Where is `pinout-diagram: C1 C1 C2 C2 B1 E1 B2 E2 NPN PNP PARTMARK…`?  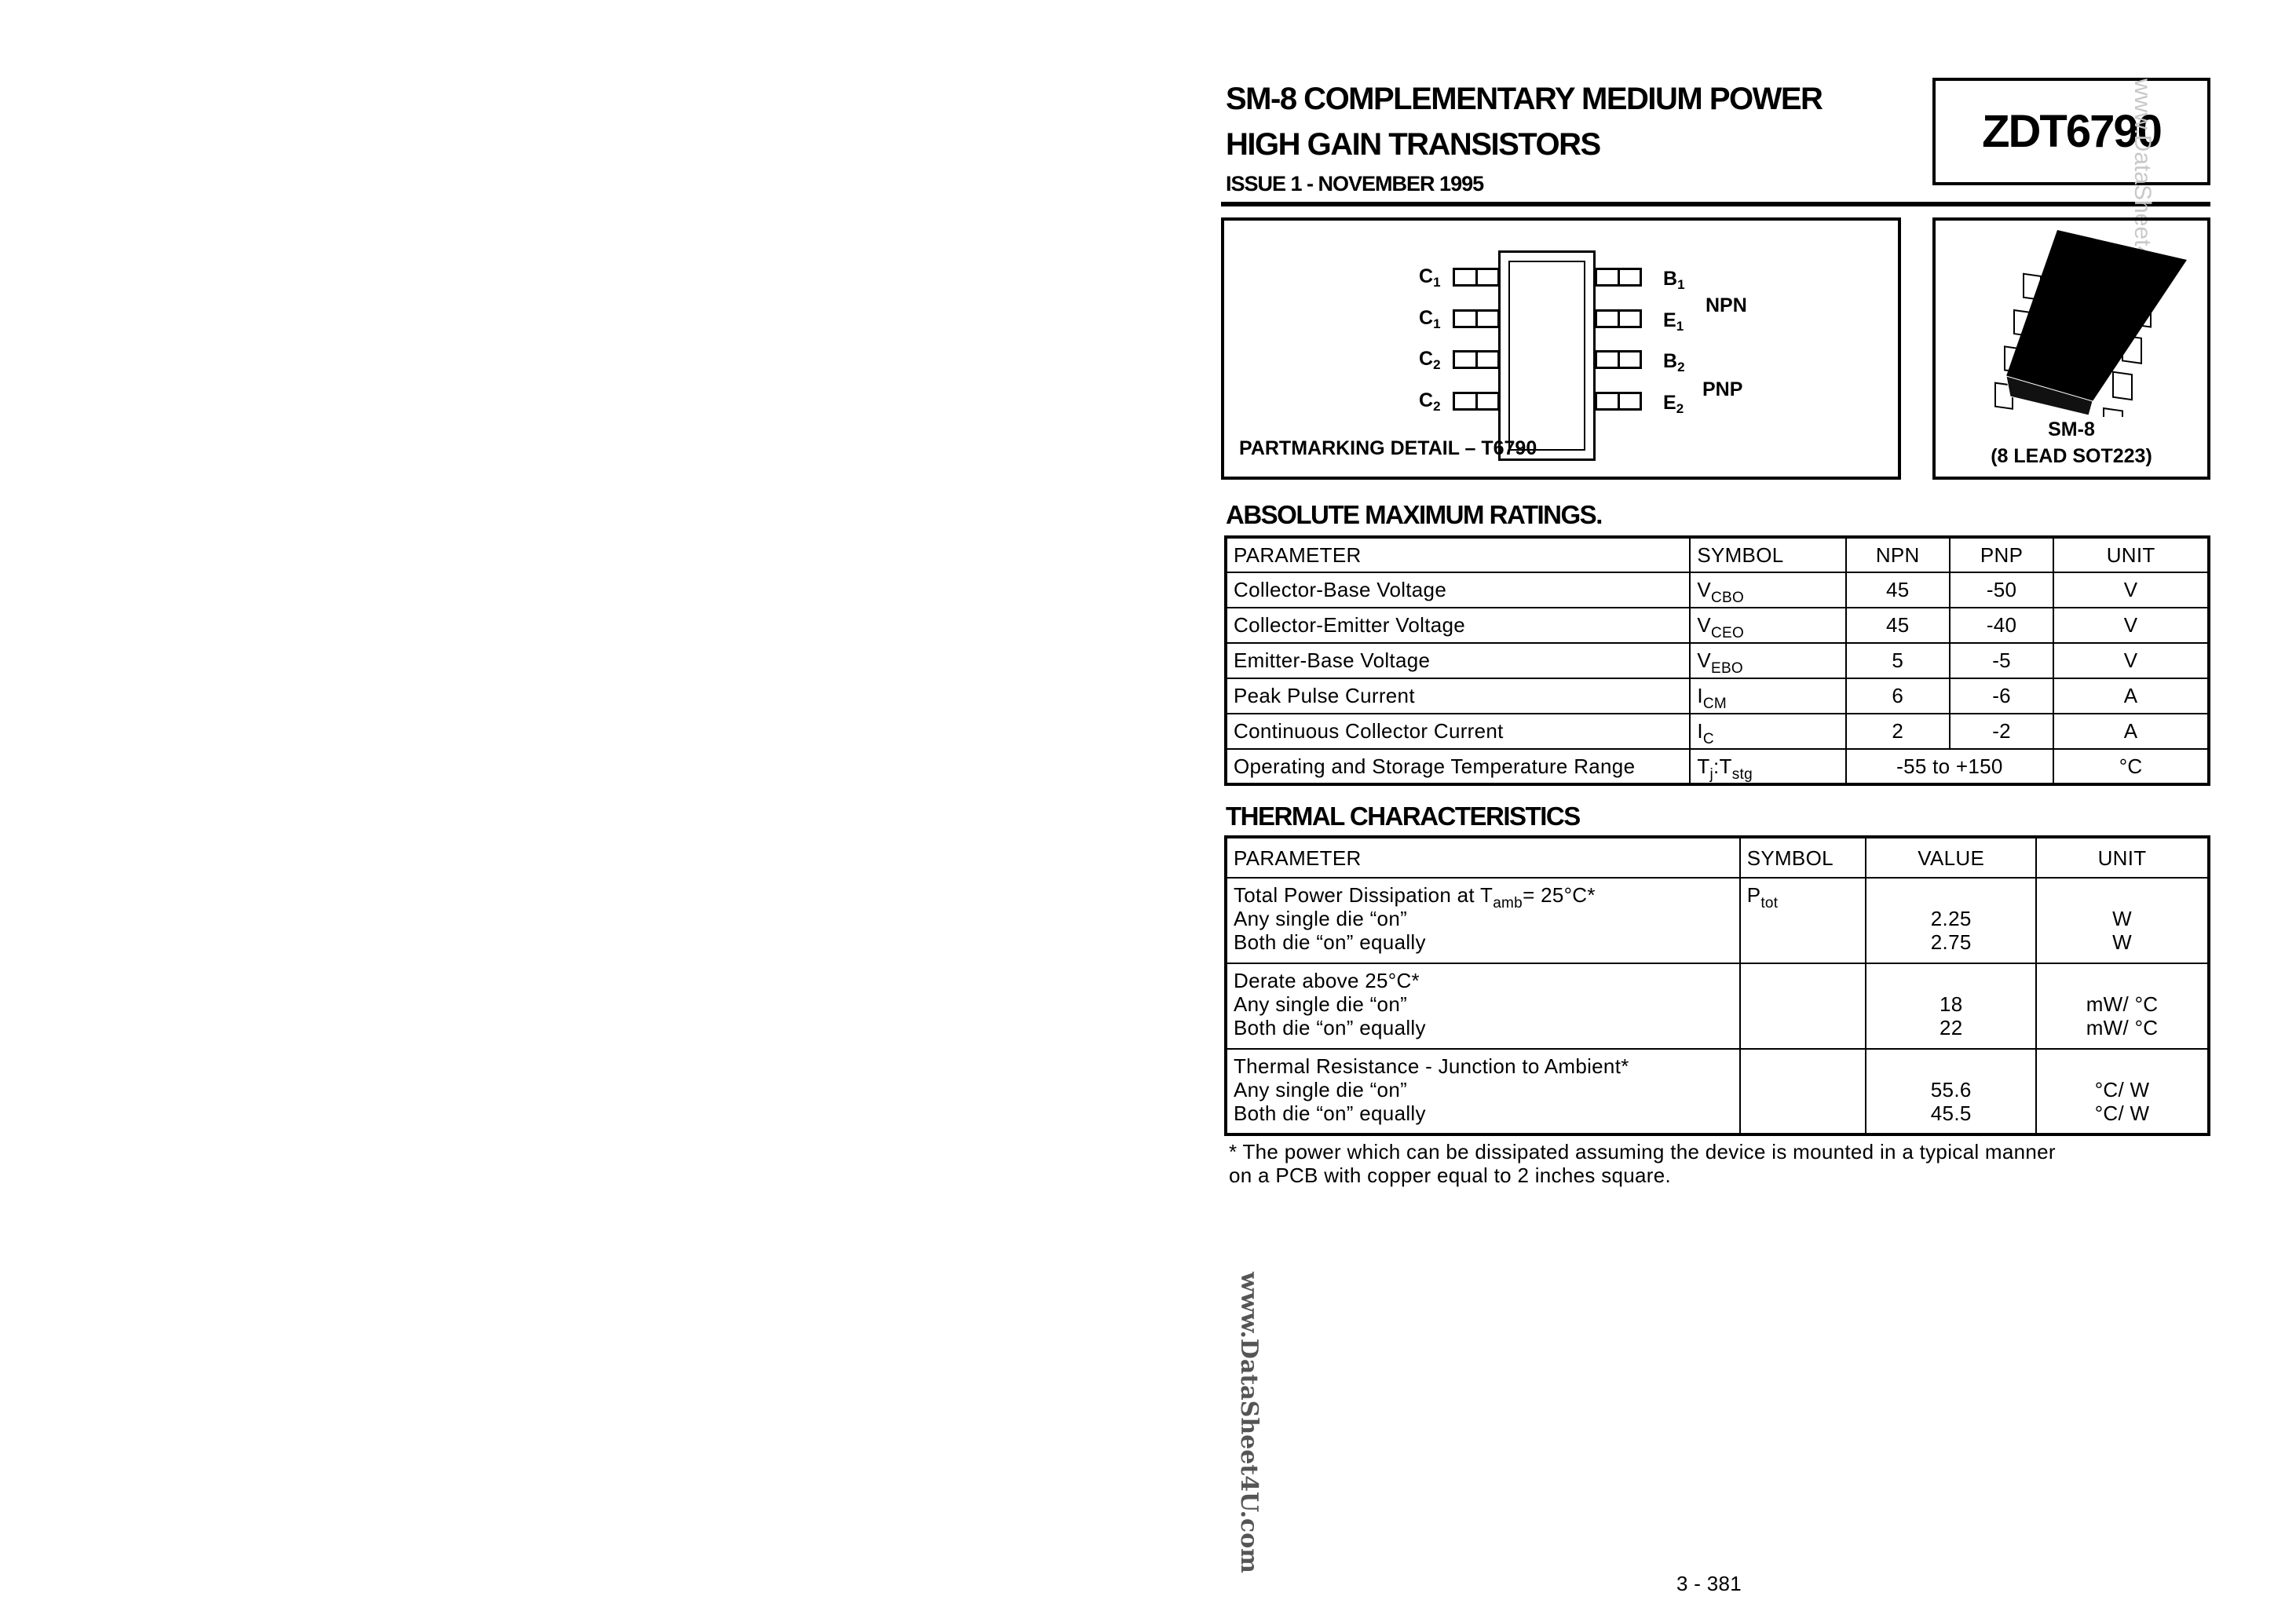
pinout-diagram: C1 C1 C2 C2 B1 E1 B2 E2 NPN PNP PARTMARK… is located at coordinates (1561, 348).